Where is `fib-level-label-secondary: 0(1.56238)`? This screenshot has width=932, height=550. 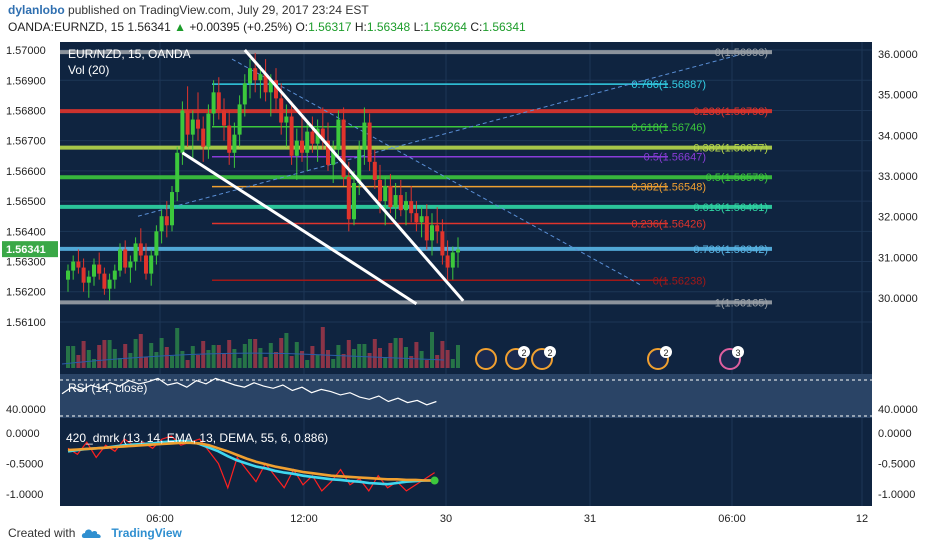 fib-level-label-secondary: 0(1.56238) is located at coordinates (679, 281).